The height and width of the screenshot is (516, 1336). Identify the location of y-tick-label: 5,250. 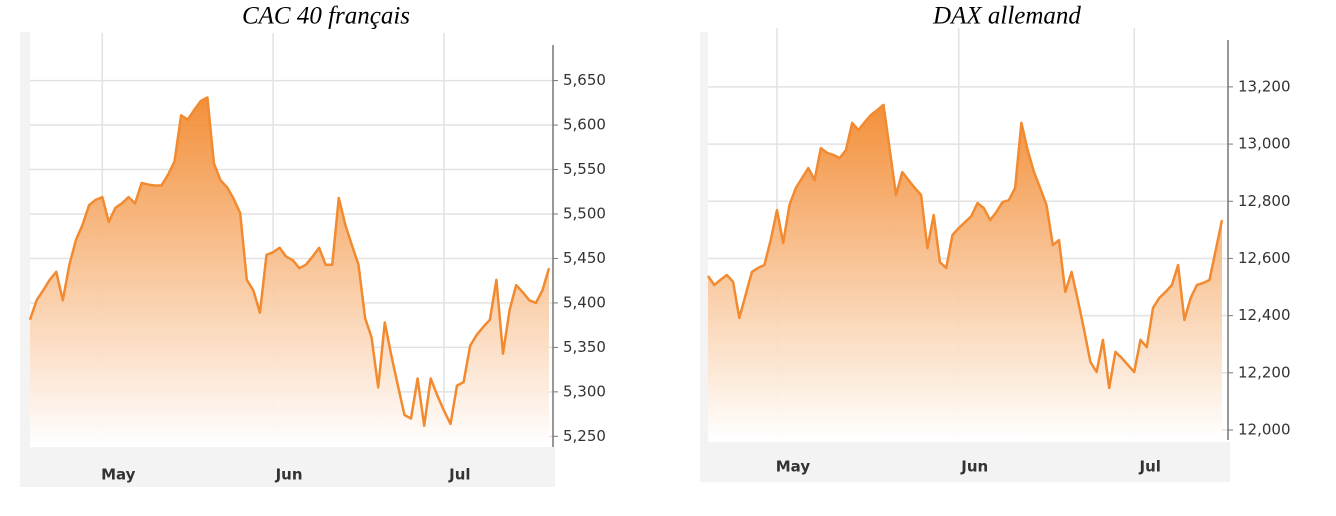
(584, 436).